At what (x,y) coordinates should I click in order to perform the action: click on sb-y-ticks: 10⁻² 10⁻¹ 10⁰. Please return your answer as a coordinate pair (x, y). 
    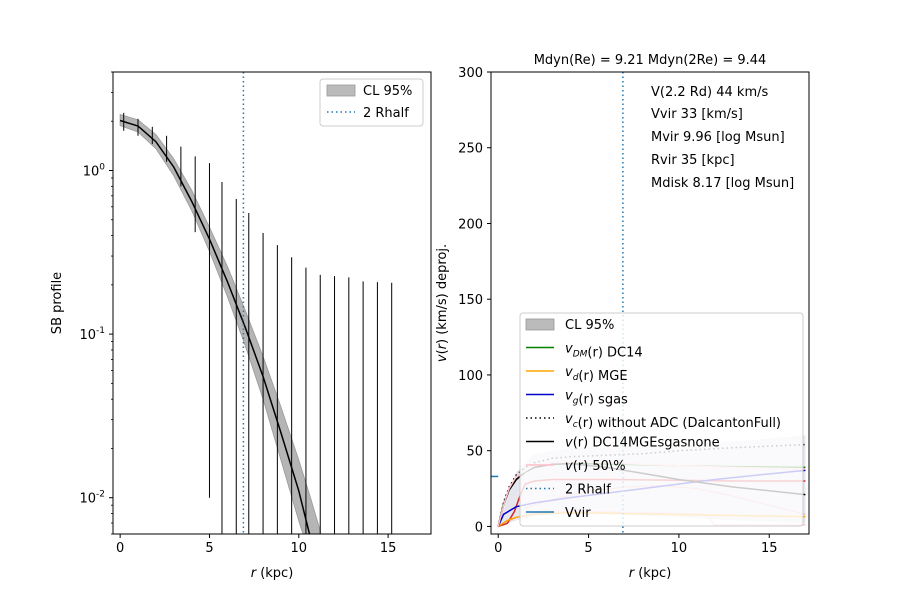
    Looking at the image, I should click on (96, 303).